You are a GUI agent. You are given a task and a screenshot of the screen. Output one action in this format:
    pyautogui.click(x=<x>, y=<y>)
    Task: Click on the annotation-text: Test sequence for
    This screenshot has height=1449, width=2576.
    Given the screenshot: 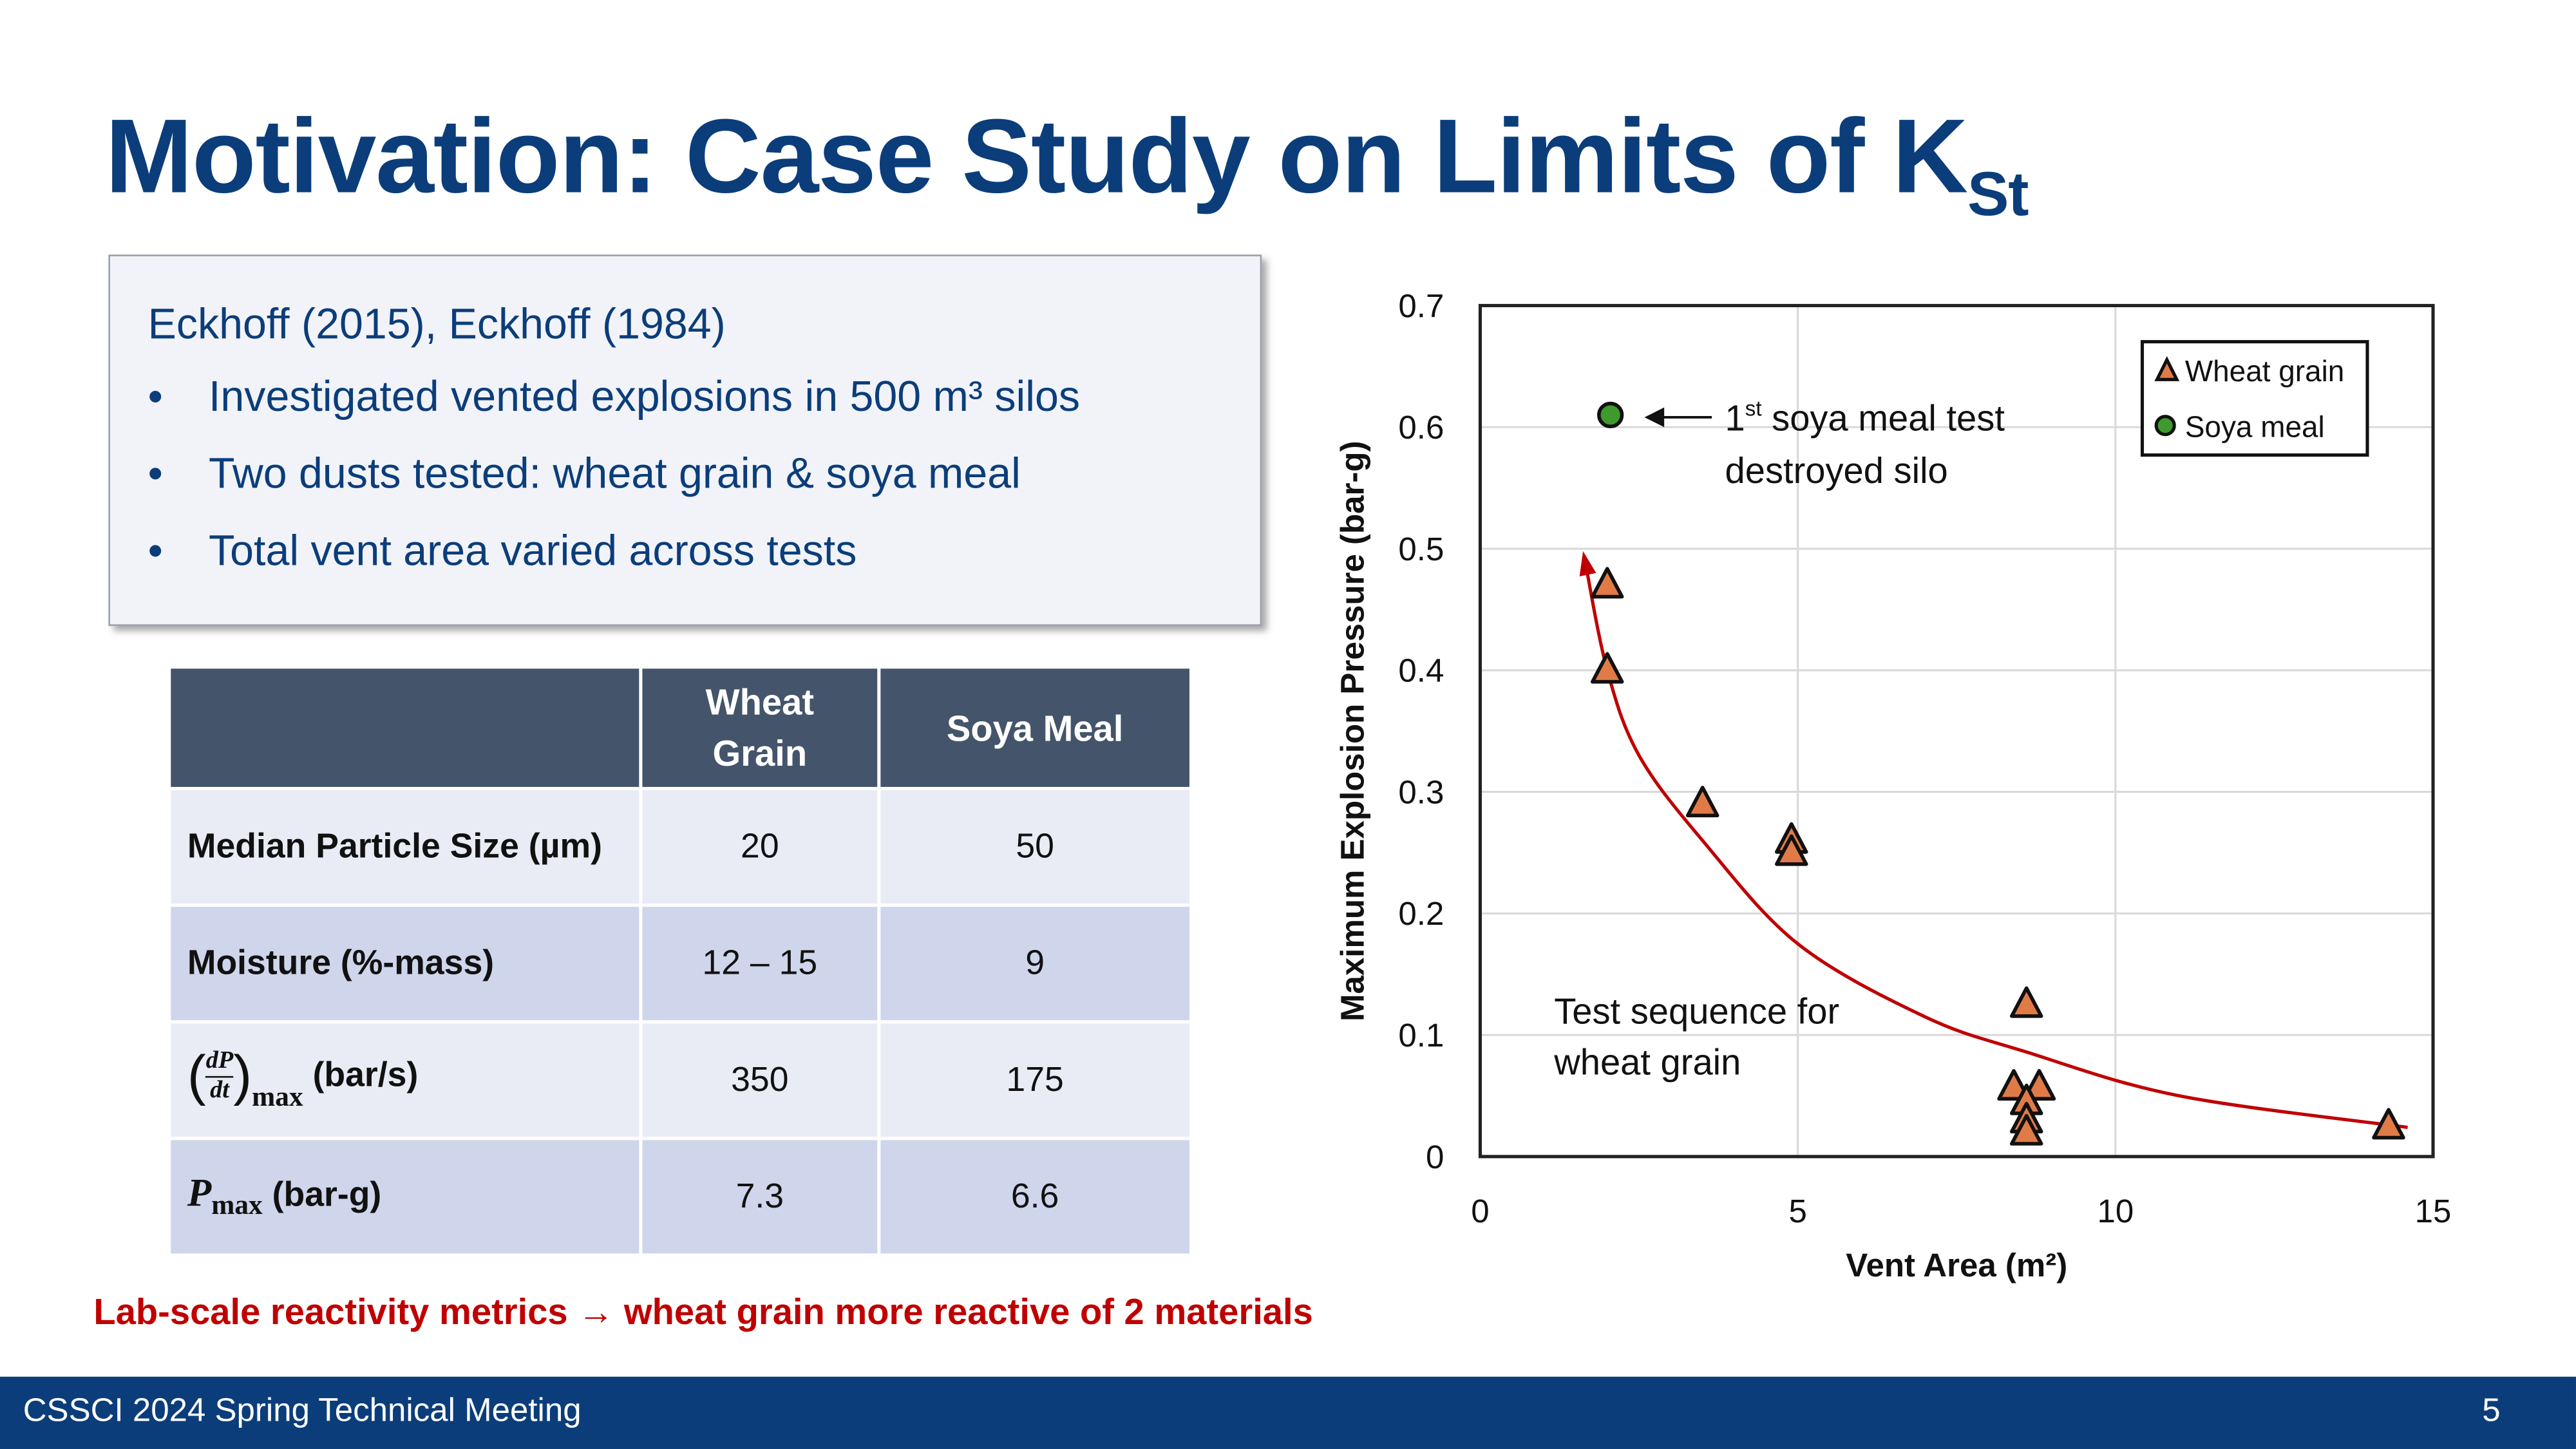 What is the action you would take?
    pyautogui.click(x=1696, y=1010)
    